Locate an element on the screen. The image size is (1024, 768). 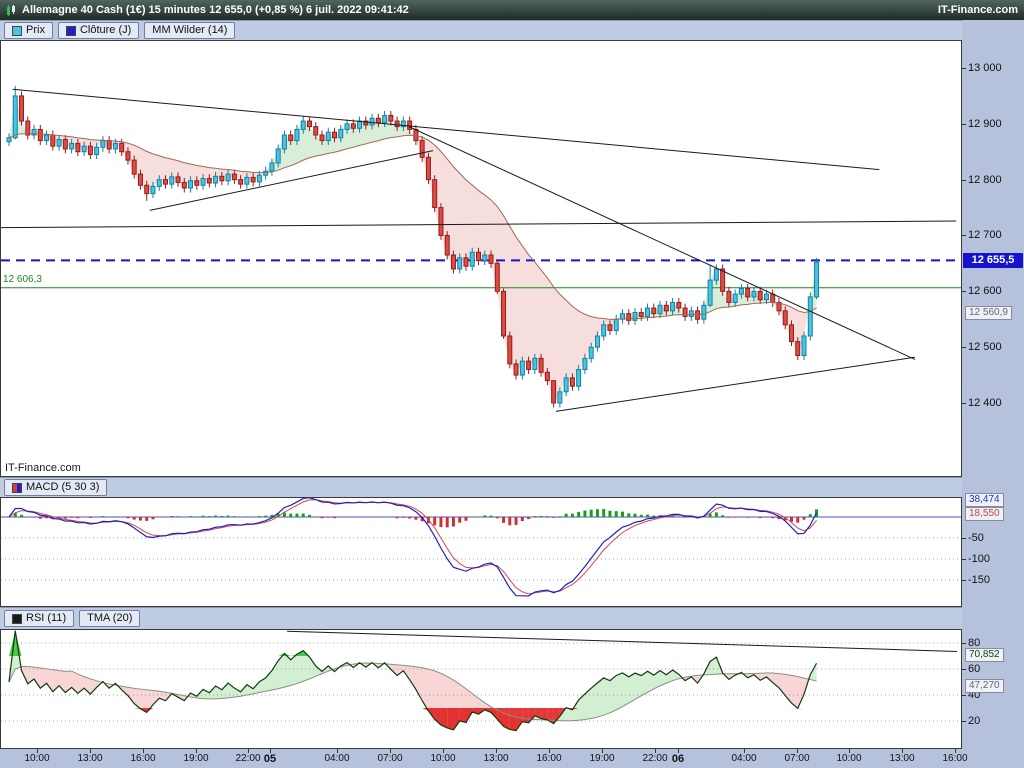
price-axis-tick: 12 400 is located at coordinates (985, 402).